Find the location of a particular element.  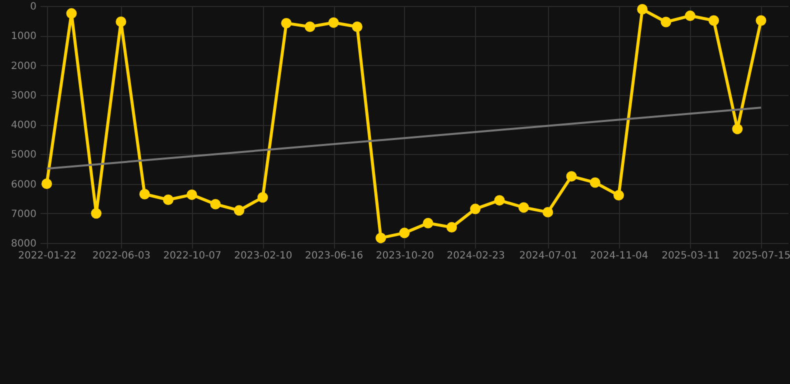

x-tick-label: 2024-07-01 is located at coordinates (548, 256).